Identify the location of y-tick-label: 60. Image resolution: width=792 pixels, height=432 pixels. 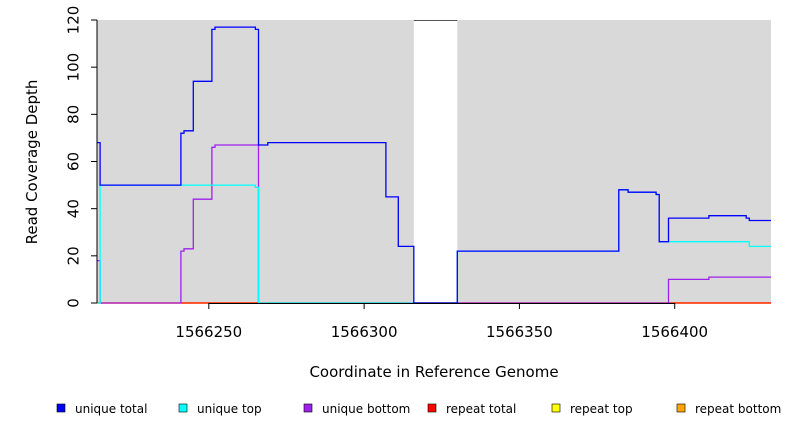
(74, 161).